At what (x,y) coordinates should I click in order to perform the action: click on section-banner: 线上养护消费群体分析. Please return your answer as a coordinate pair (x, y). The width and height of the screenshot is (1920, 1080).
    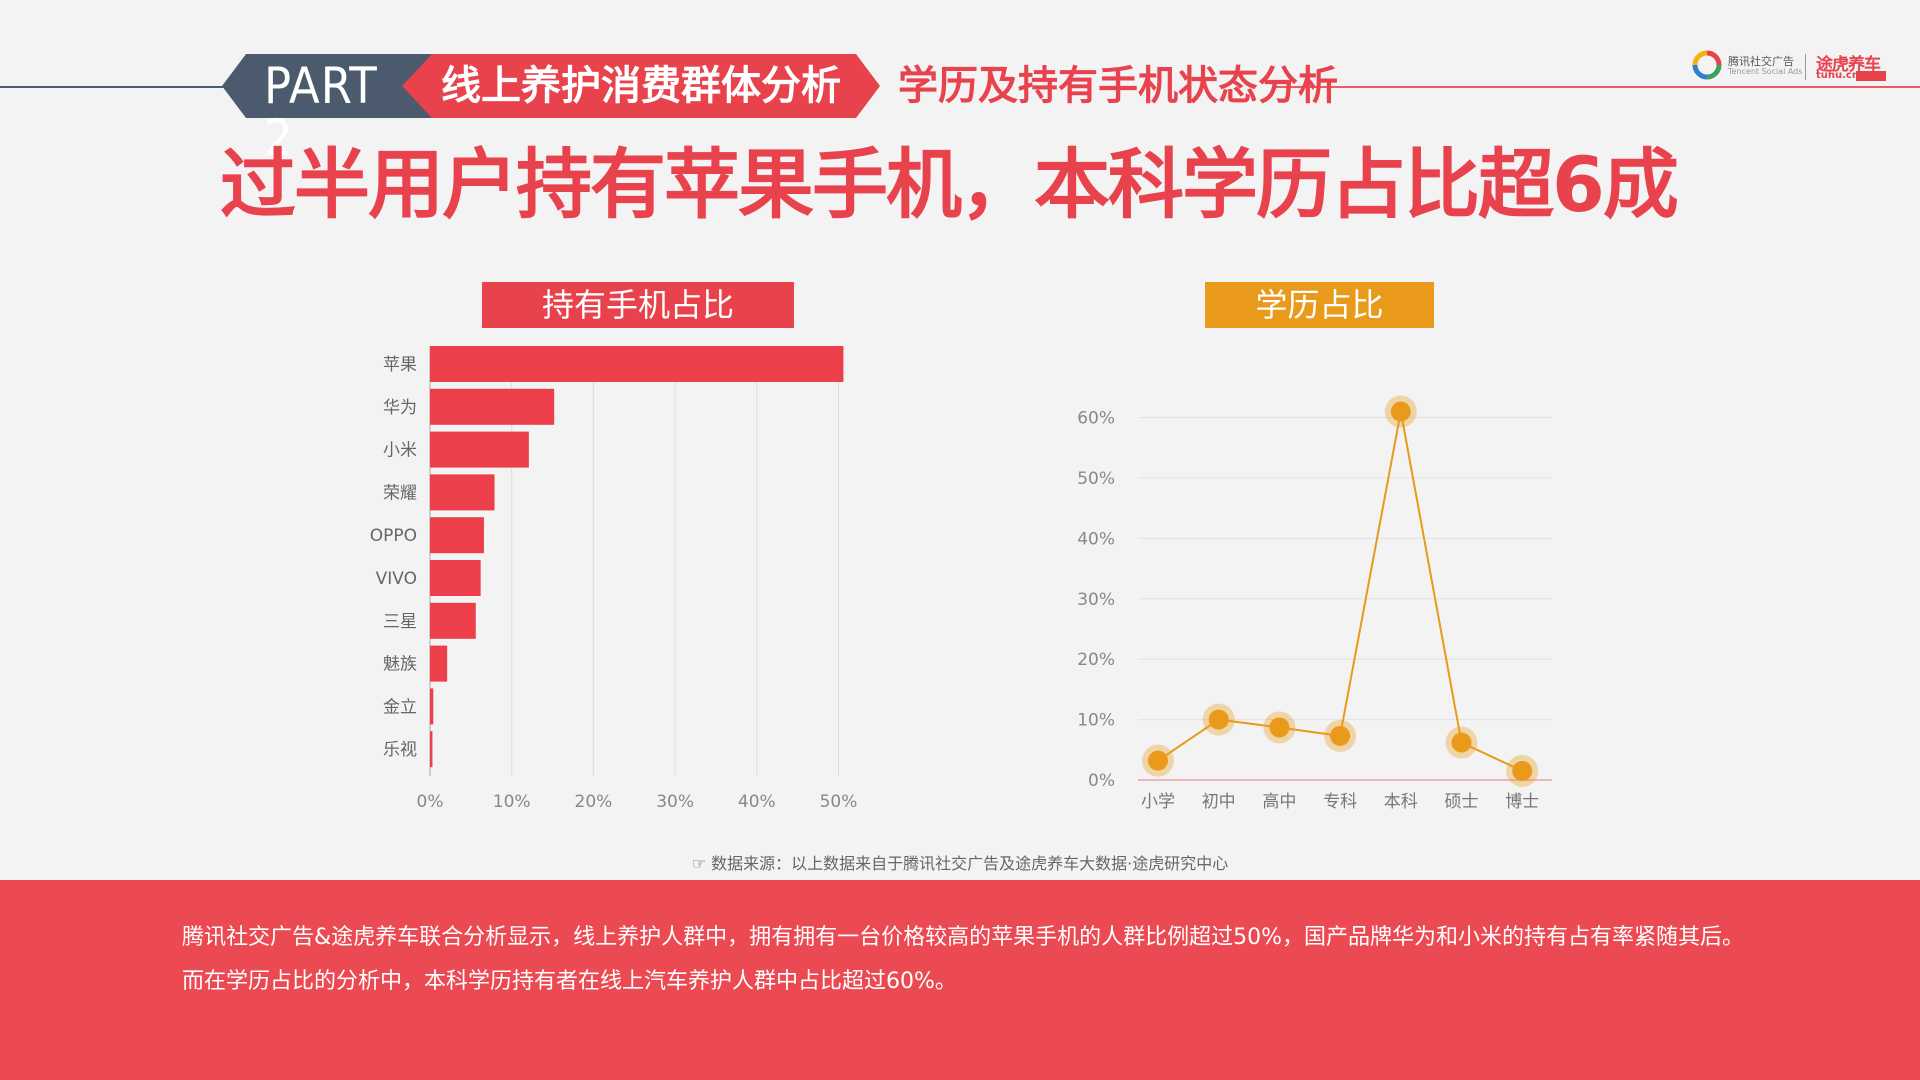
    Looking at the image, I should click on (641, 86).